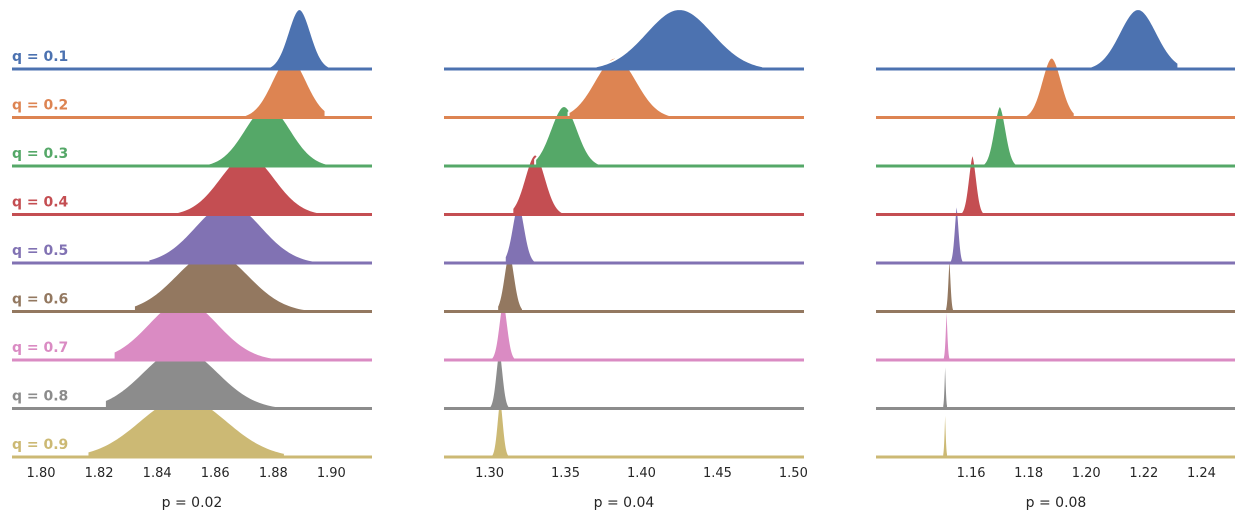 Image resolution: width=1235 pixels, height=516 pixels. I want to click on tick-label: 1.24, so click(1201, 473).